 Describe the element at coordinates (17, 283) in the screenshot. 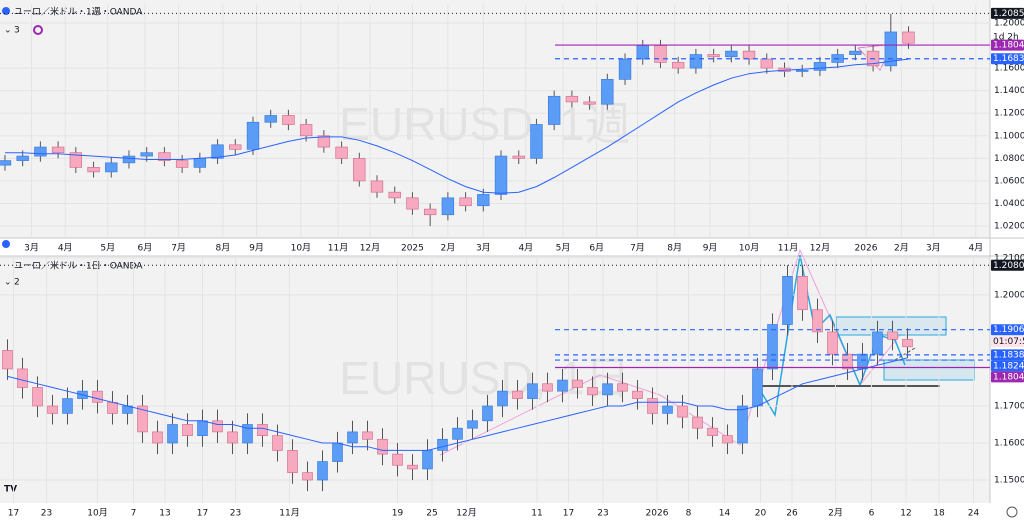

I see `indicator-count: 2` at that location.